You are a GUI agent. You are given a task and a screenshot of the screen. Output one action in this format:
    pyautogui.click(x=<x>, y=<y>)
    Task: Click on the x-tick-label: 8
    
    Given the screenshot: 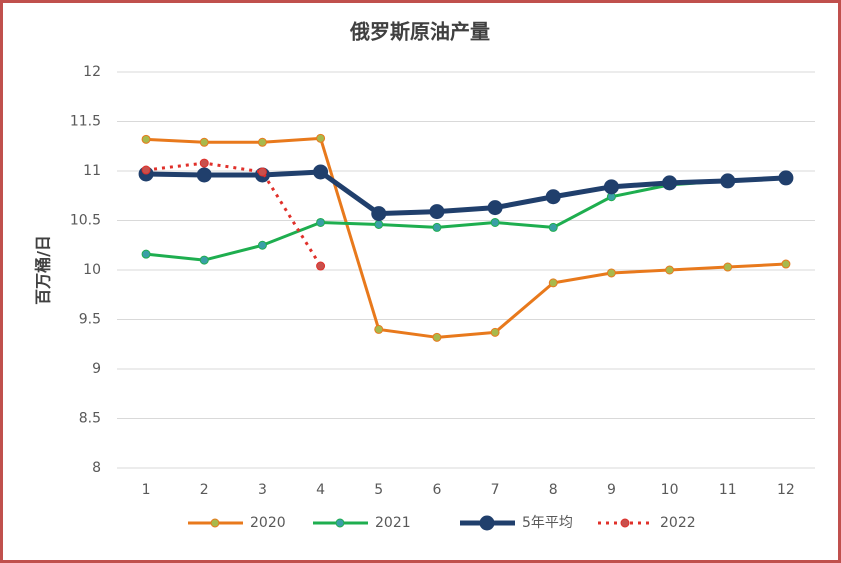 What is the action you would take?
    pyautogui.click(x=553, y=490)
    